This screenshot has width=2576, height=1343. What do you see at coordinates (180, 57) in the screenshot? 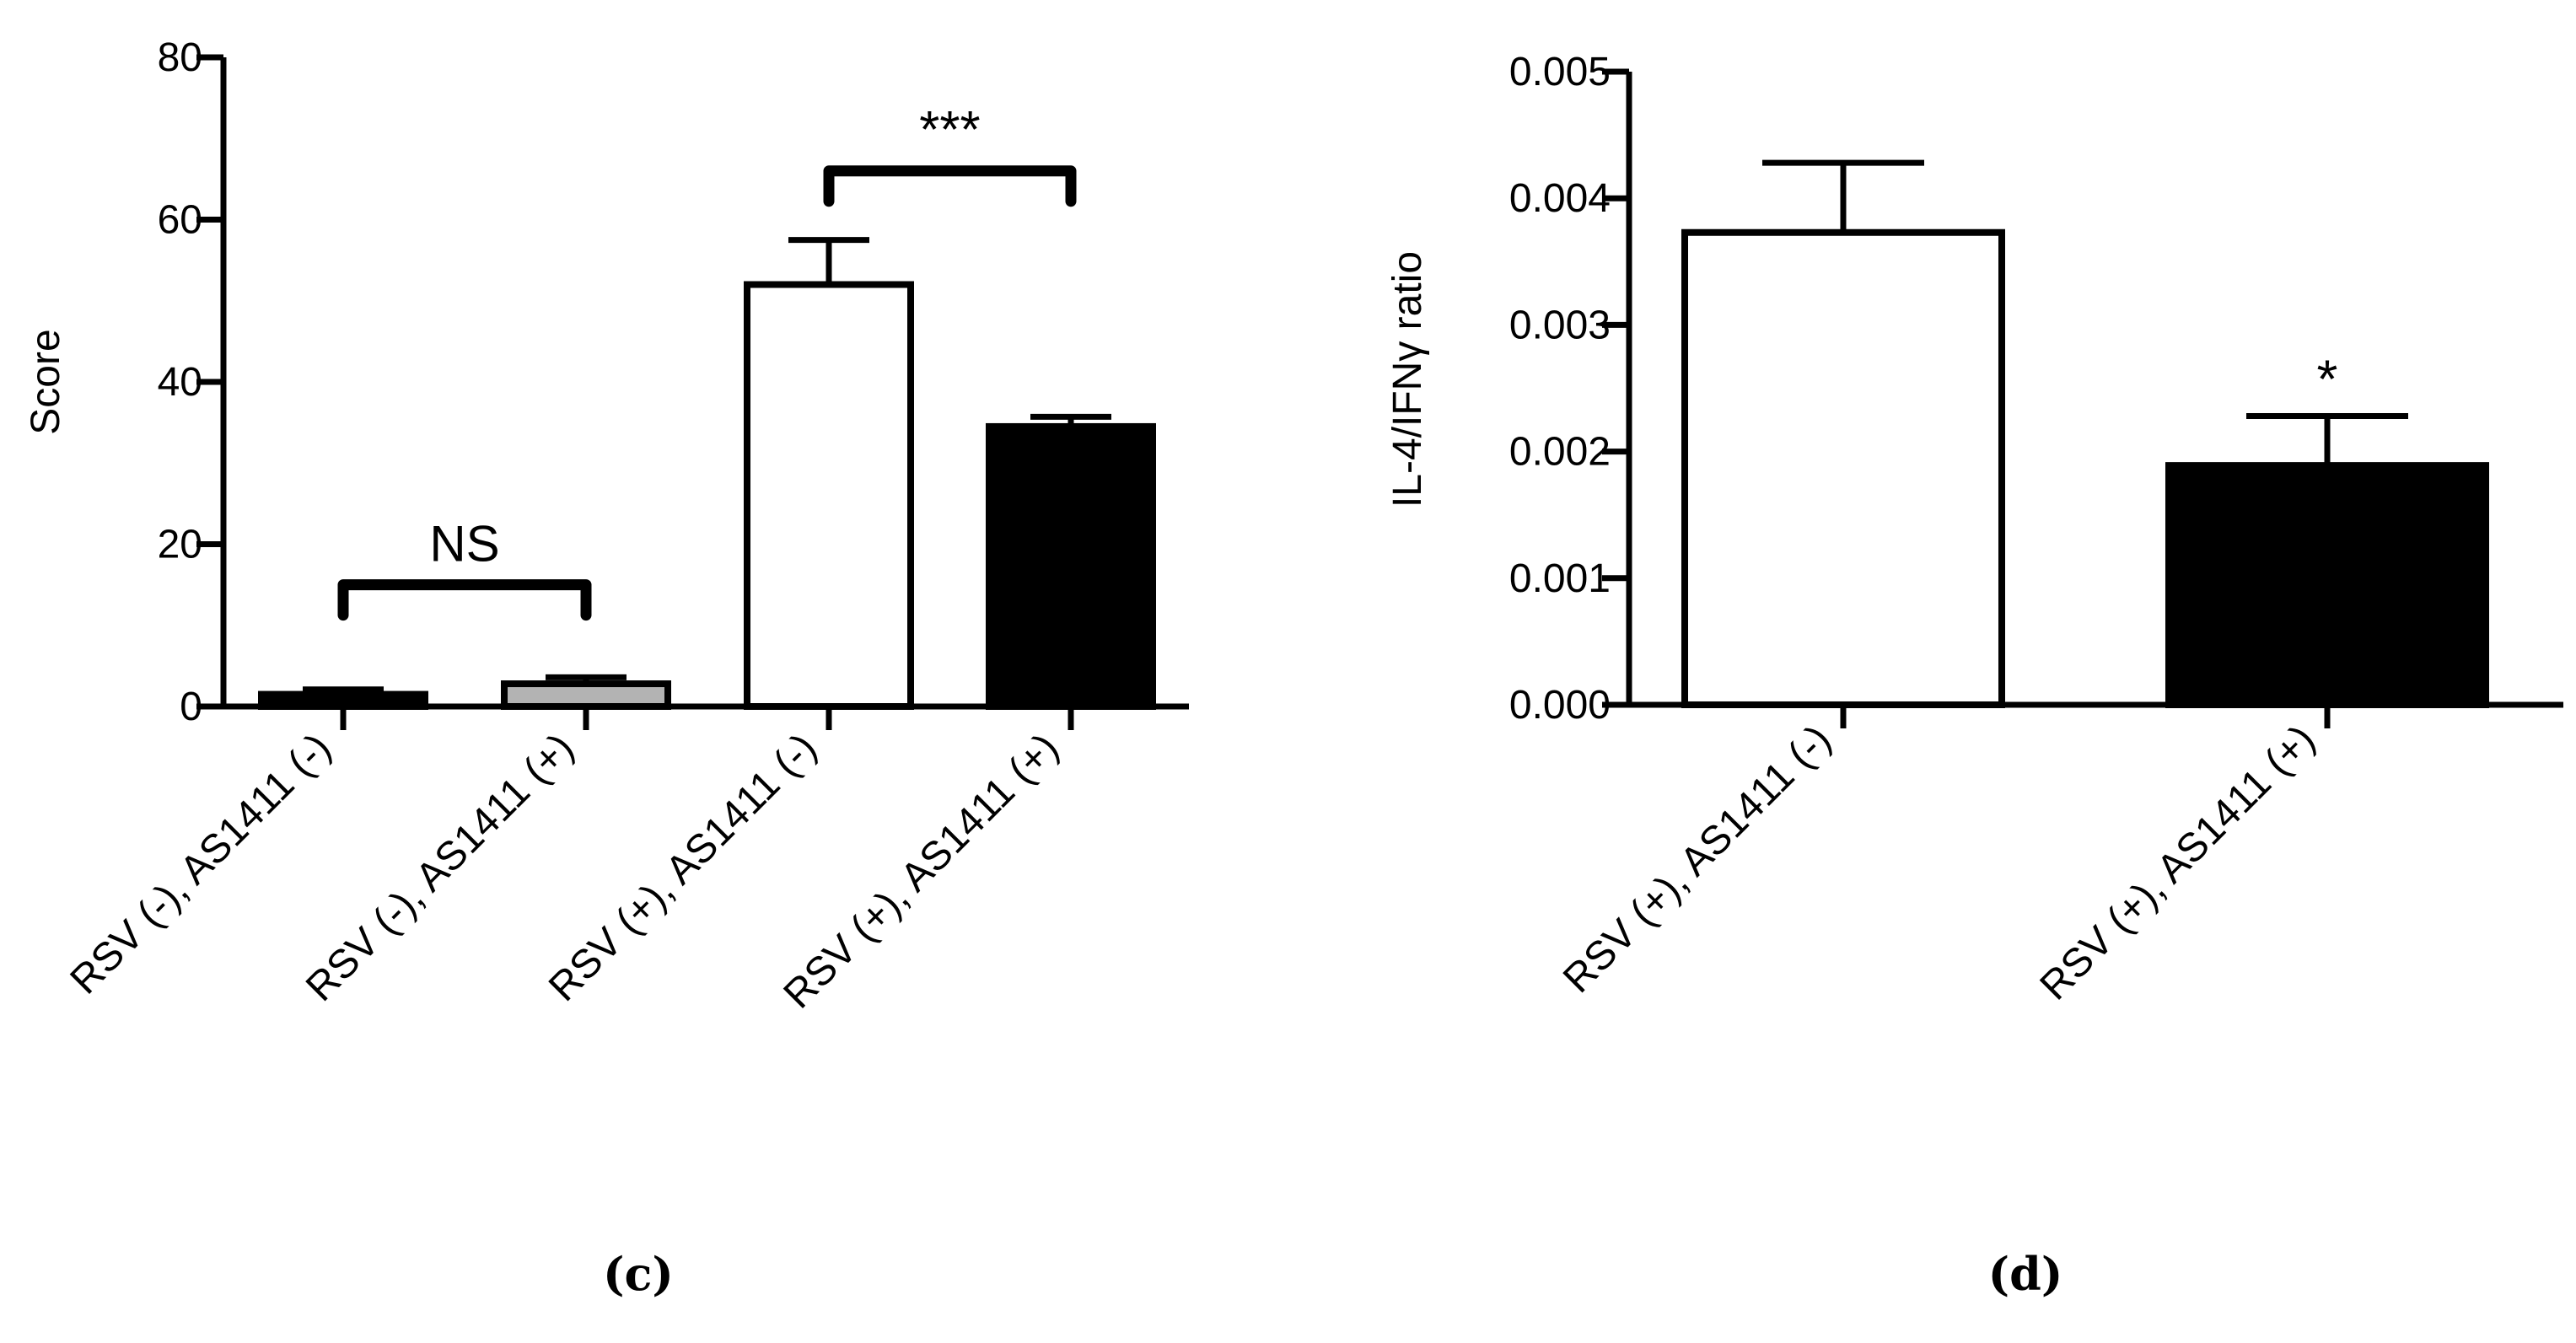
I see `y-tick-label-c: 80` at bounding box center [180, 57].